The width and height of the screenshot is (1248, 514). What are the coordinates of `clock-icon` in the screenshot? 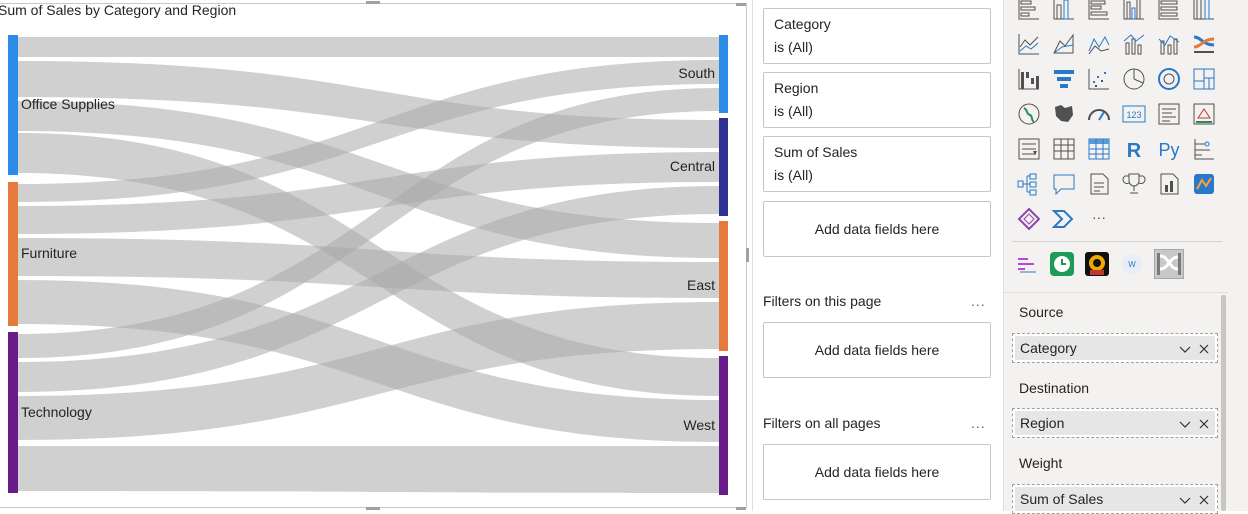 It's located at (1062, 264).